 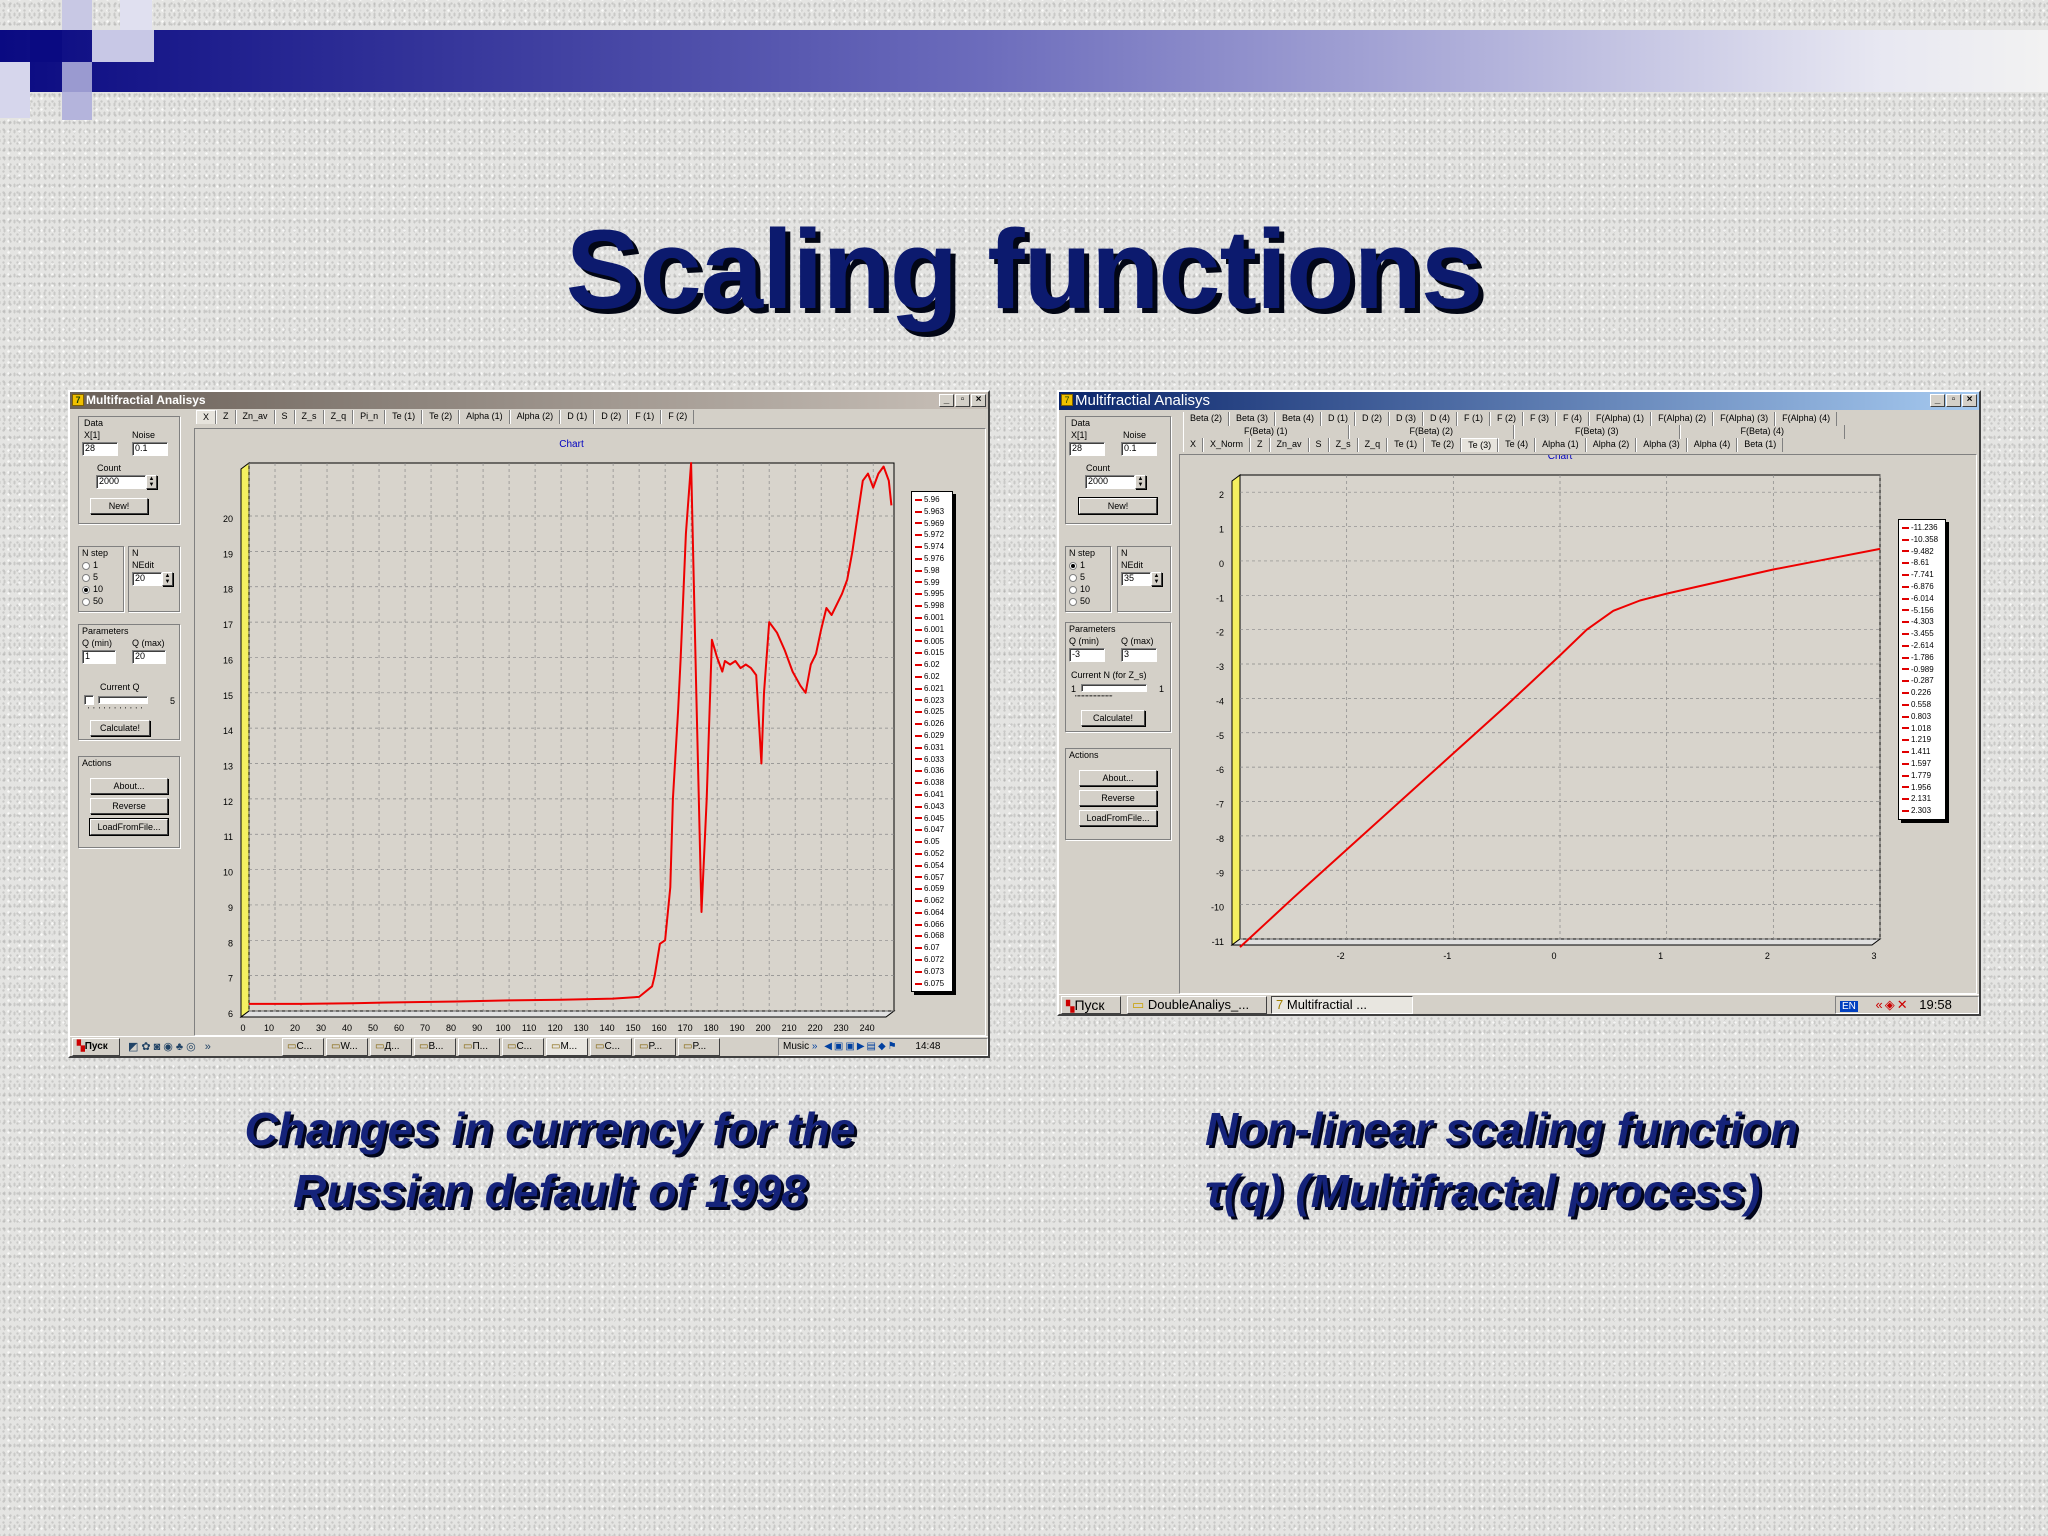 What do you see at coordinates (1289, 445) in the screenshot?
I see `tab-zn-av: Zn_av` at bounding box center [1289, 445].